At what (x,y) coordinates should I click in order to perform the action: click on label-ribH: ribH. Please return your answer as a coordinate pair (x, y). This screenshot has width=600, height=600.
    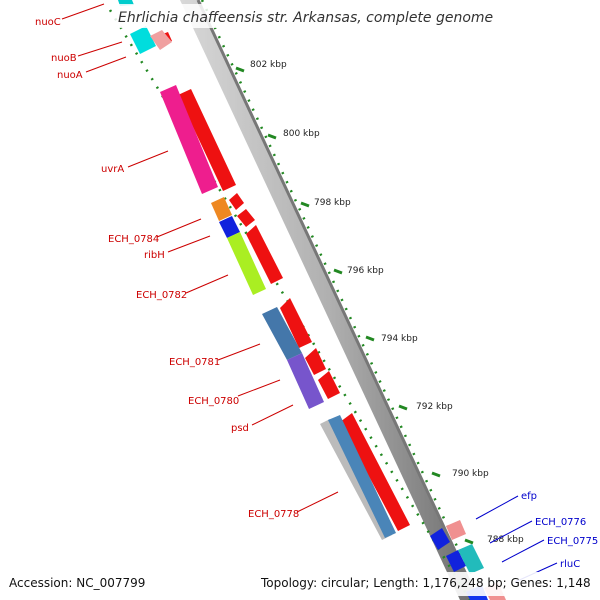
    Looking at the image, I should click on (154, 255).